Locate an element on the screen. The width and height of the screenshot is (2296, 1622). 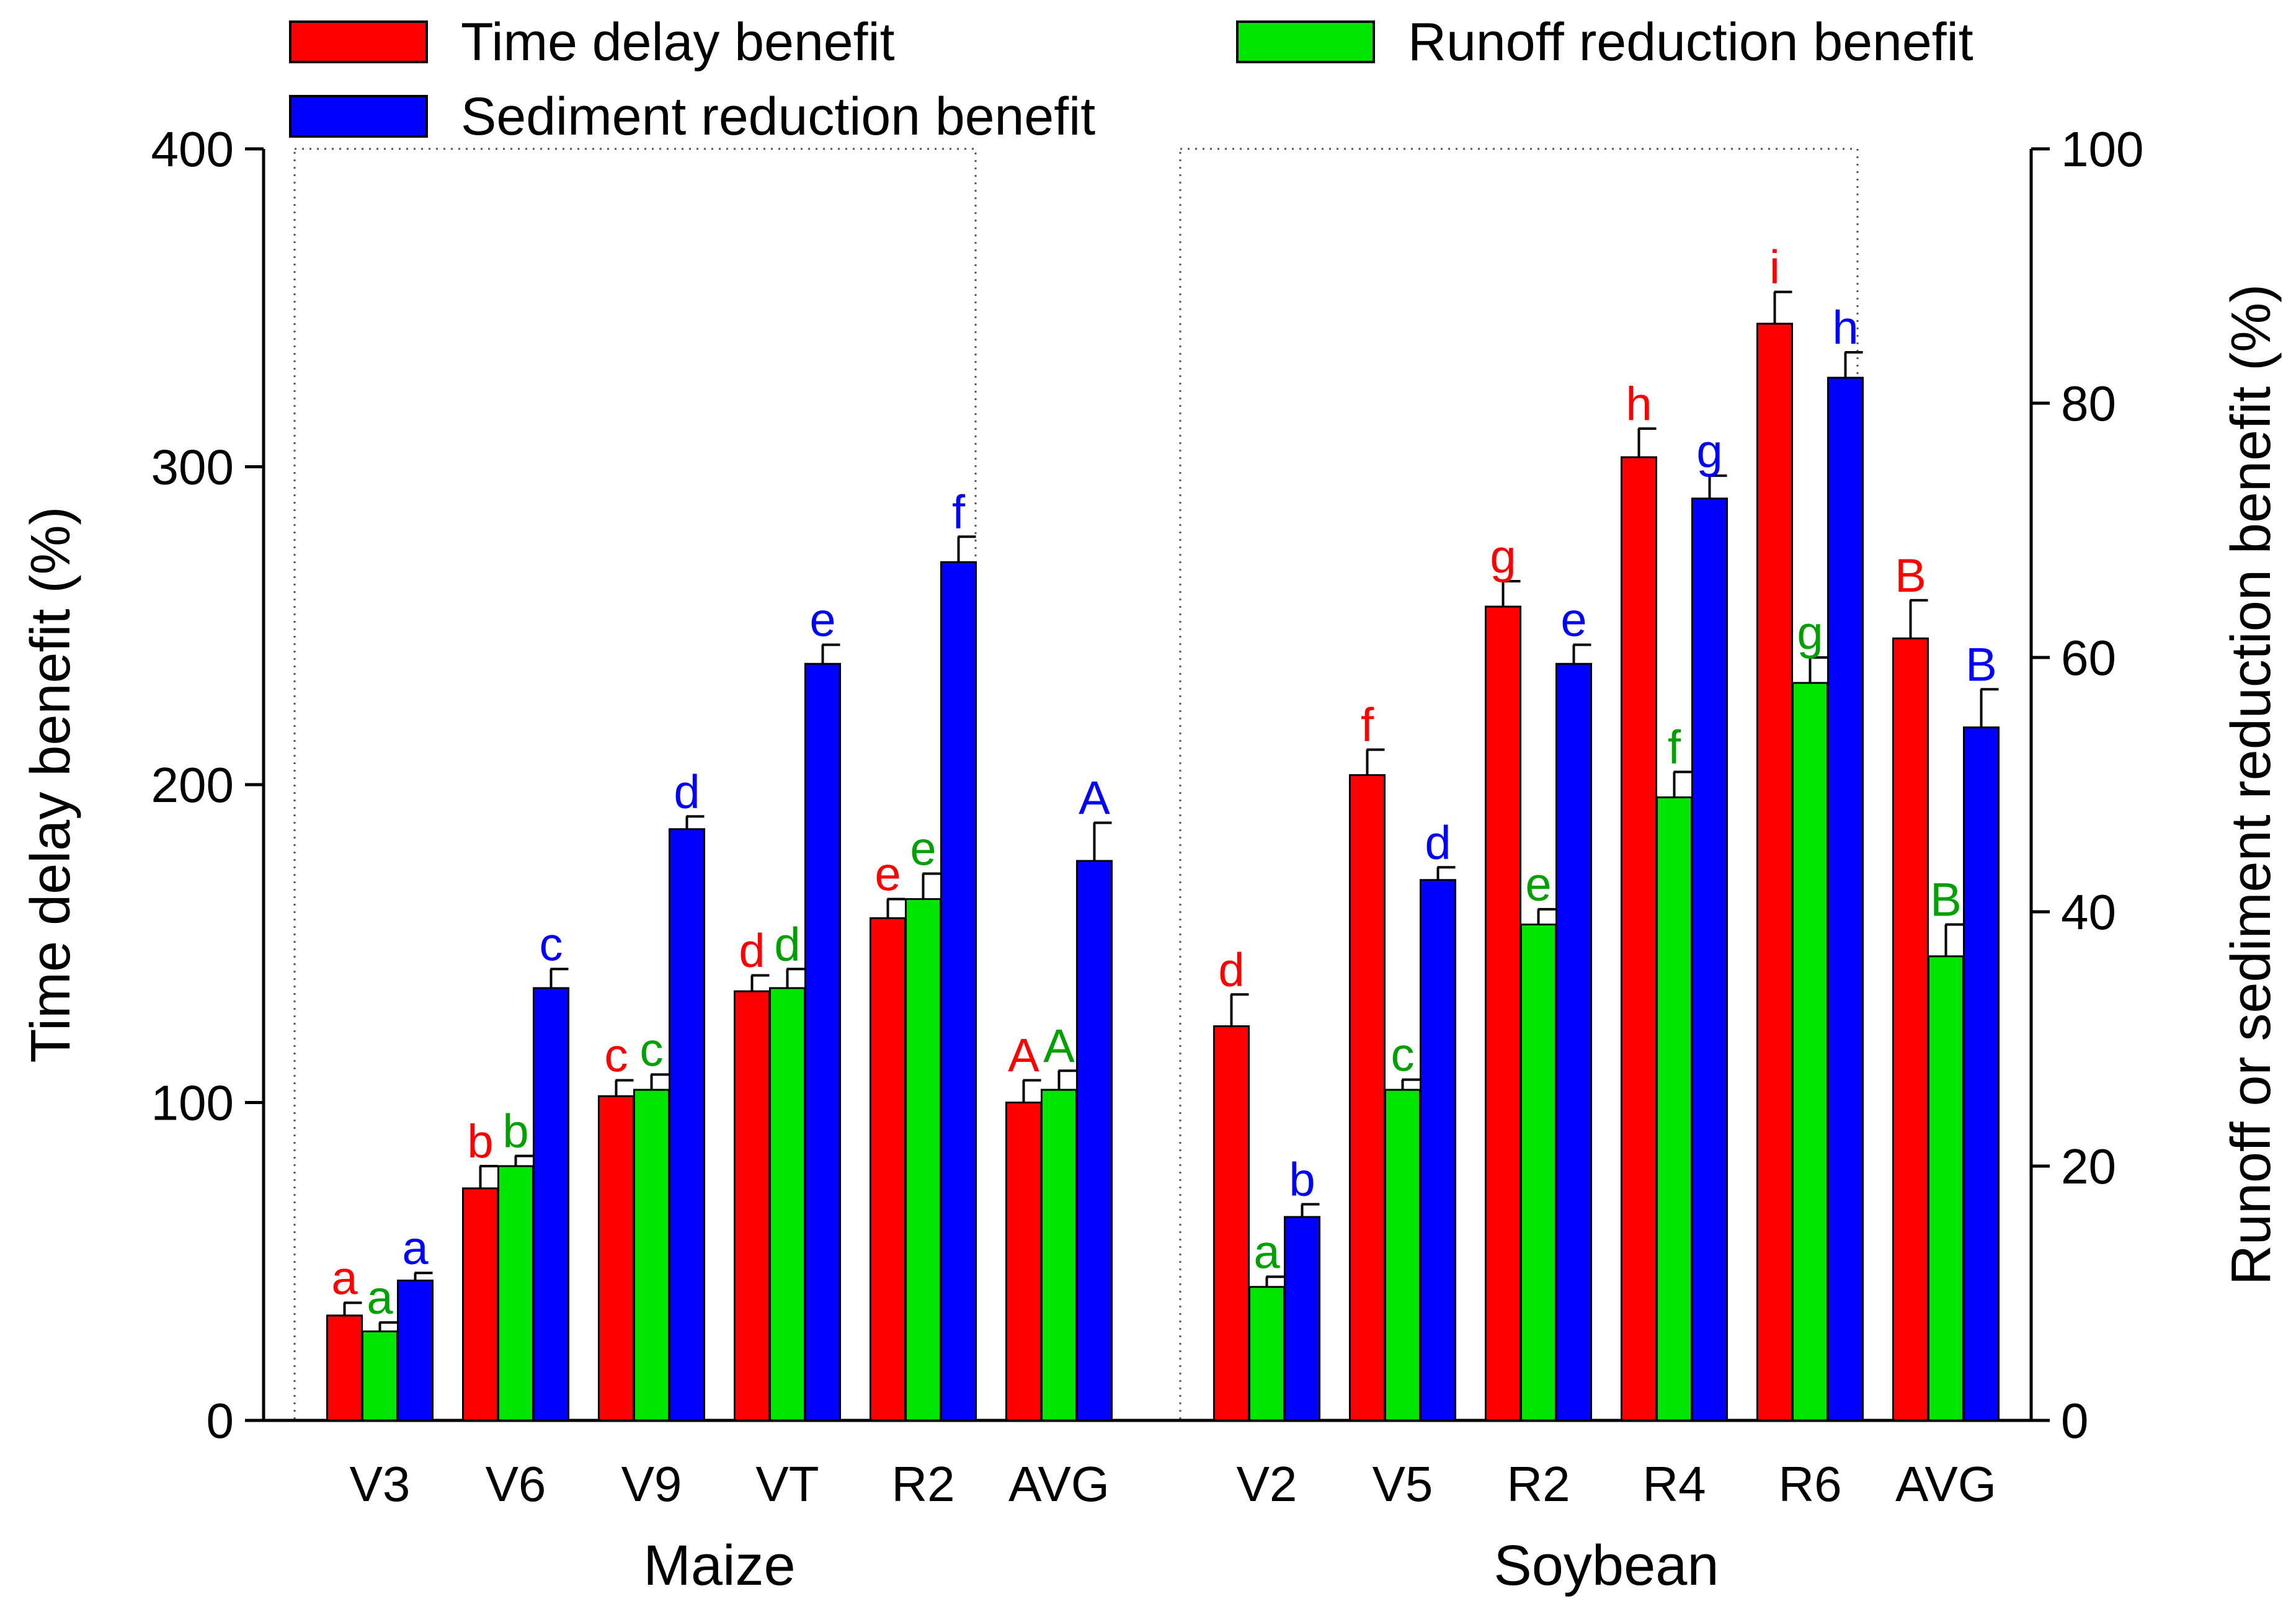
x-tick-label: V3 is located at coordinates (380, 1484).